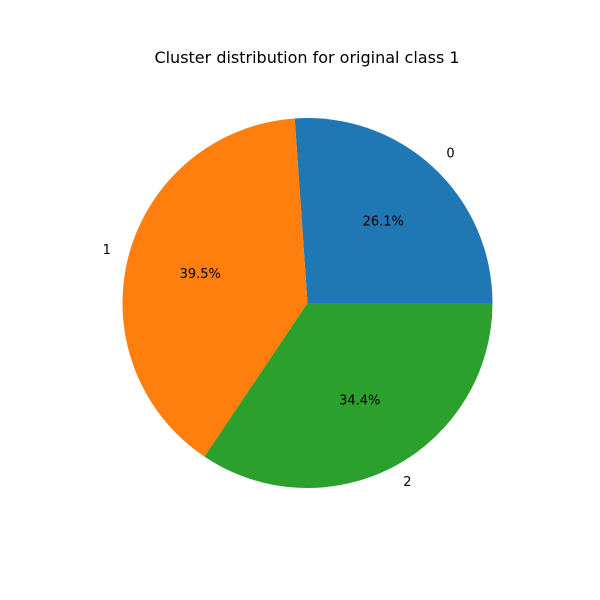  What do you see at coordinates (450, 154) in the screenshot?
I see `slice-label-0: 0` at bounding box center [450, 154].